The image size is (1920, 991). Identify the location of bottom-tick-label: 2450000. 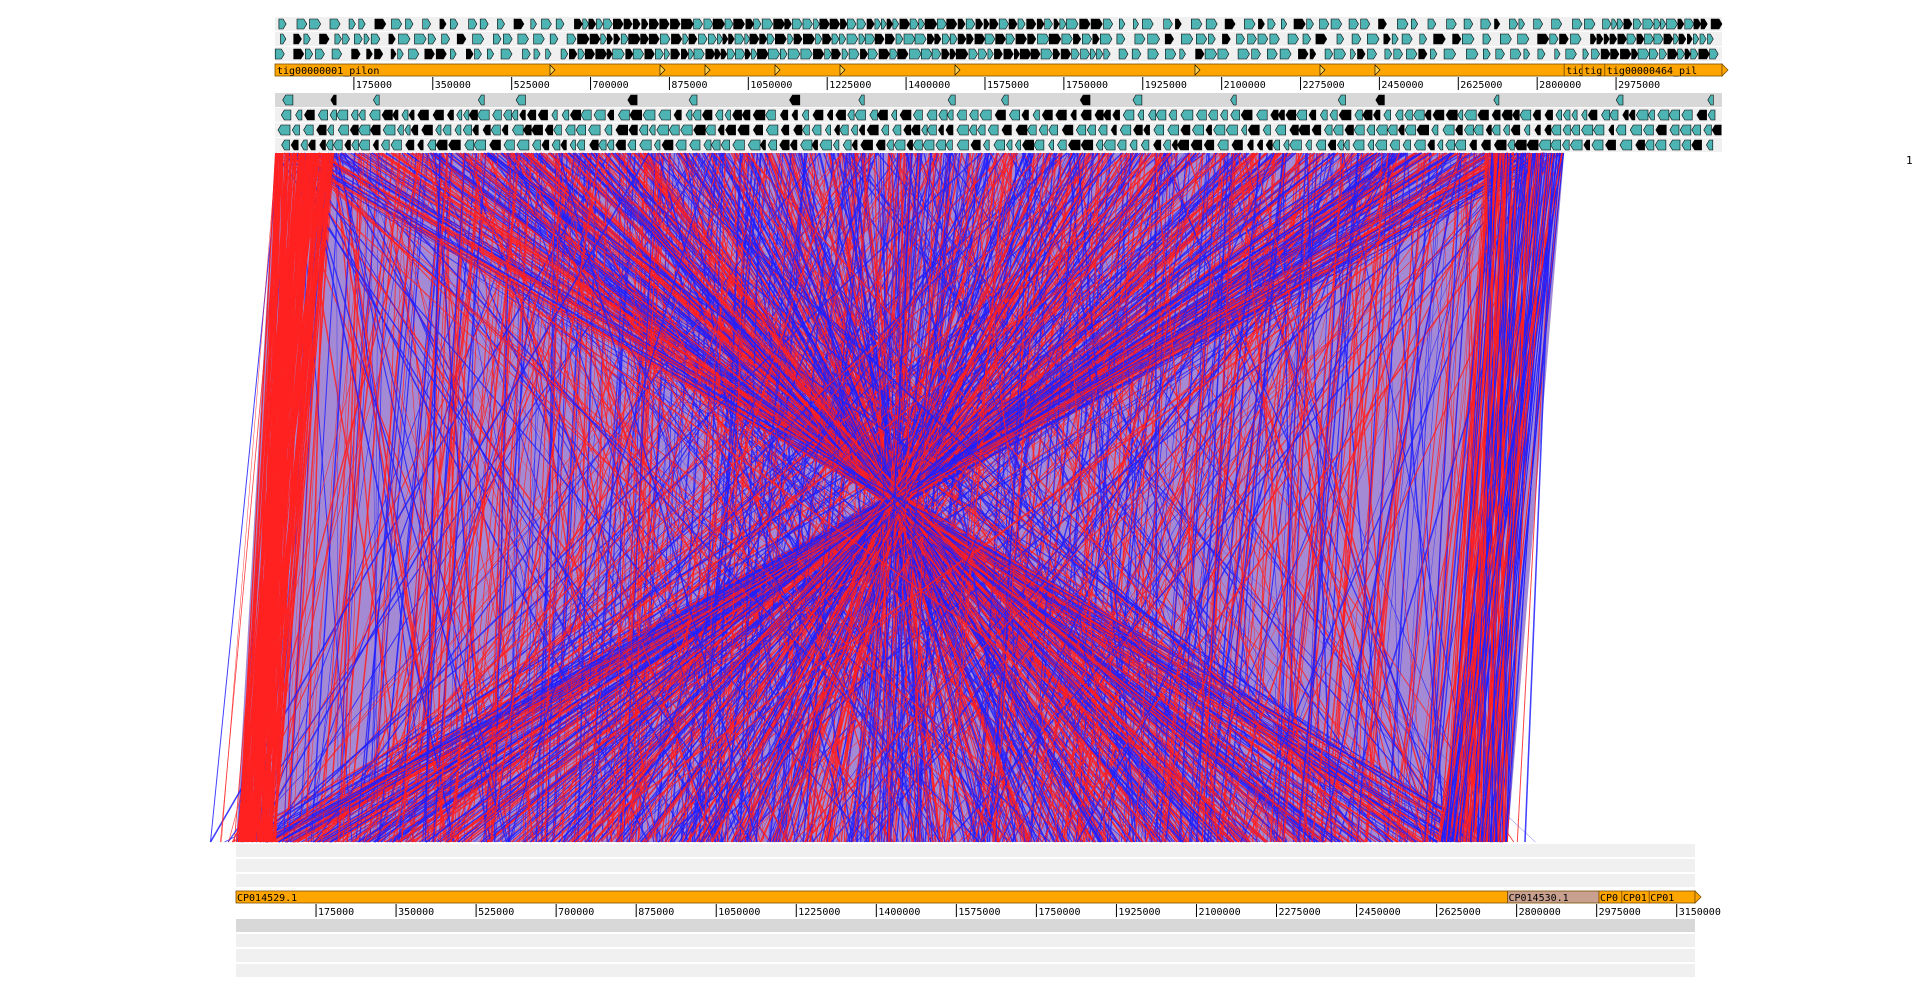
(1380, 912).